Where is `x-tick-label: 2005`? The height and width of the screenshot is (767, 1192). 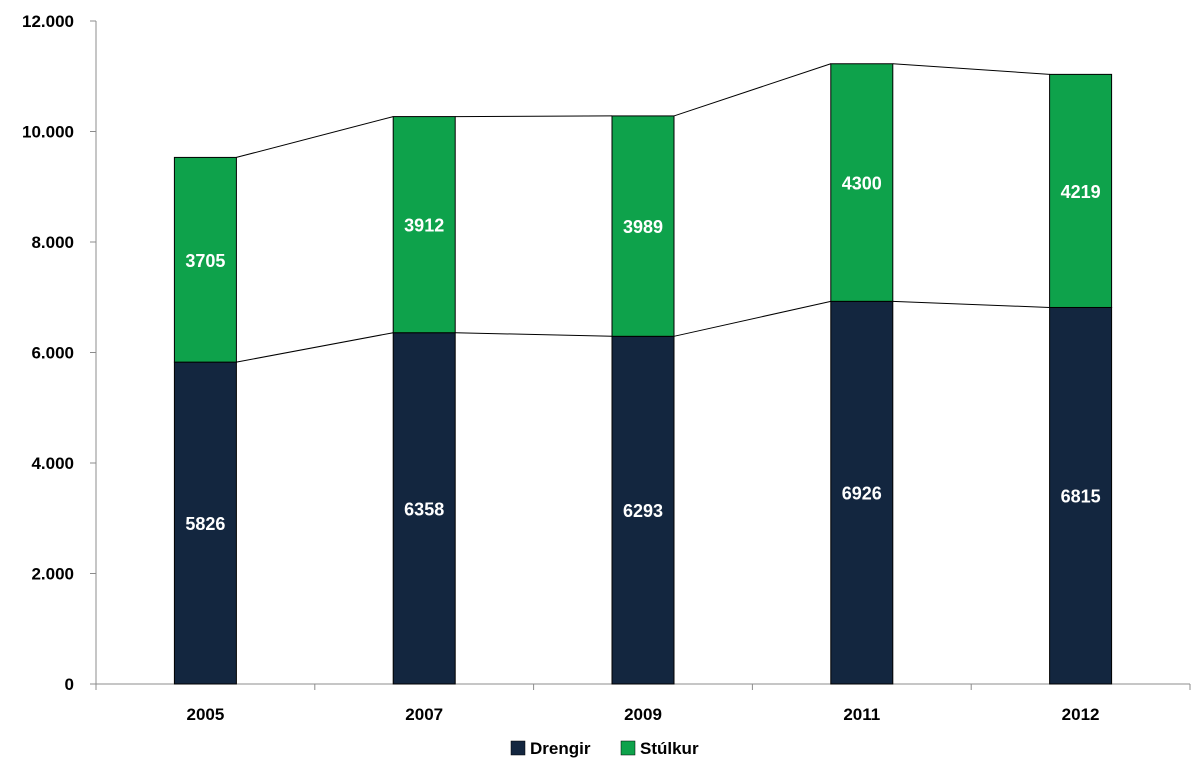 x-tick-label: 2005 is located at coordinates (205, 714).